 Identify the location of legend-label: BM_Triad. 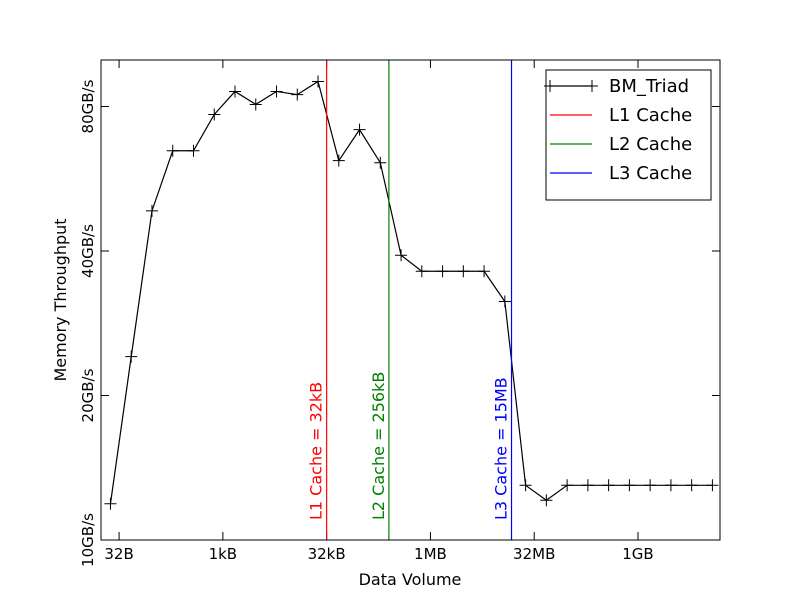
(649, 86).